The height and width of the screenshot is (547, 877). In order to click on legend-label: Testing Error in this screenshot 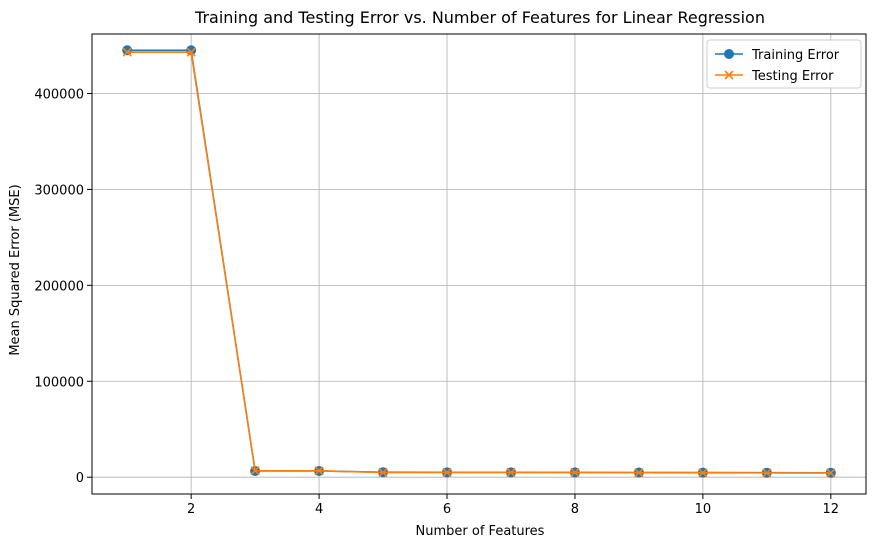, I will do `click(792, 76)`.